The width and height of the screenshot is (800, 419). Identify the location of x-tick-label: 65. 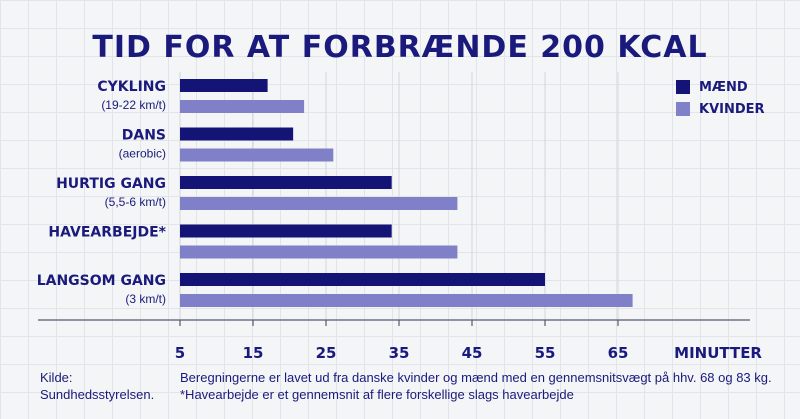
(618, 353).